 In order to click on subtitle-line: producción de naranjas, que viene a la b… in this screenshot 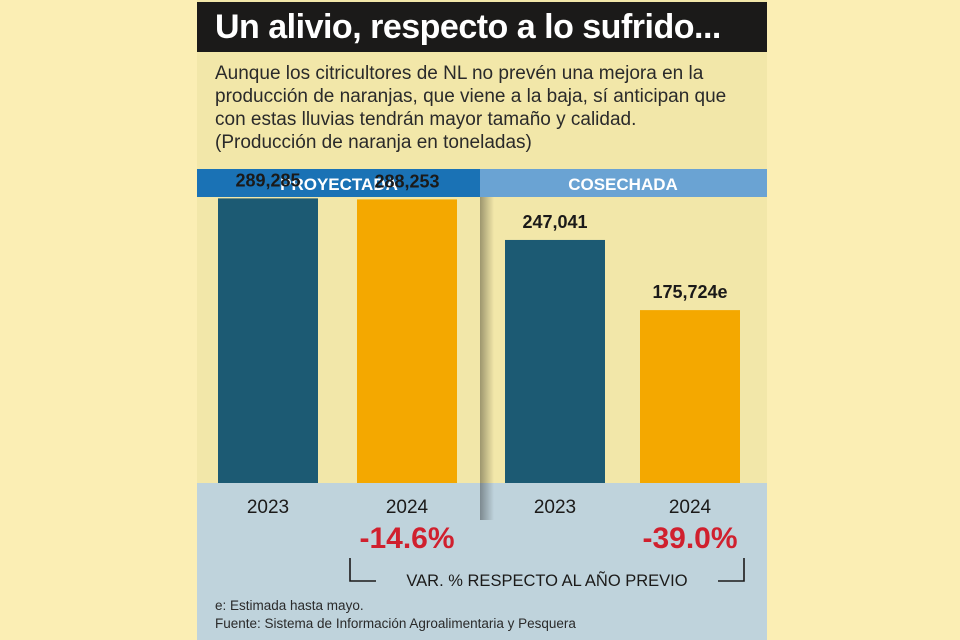, I will do `click(471, 96)`.